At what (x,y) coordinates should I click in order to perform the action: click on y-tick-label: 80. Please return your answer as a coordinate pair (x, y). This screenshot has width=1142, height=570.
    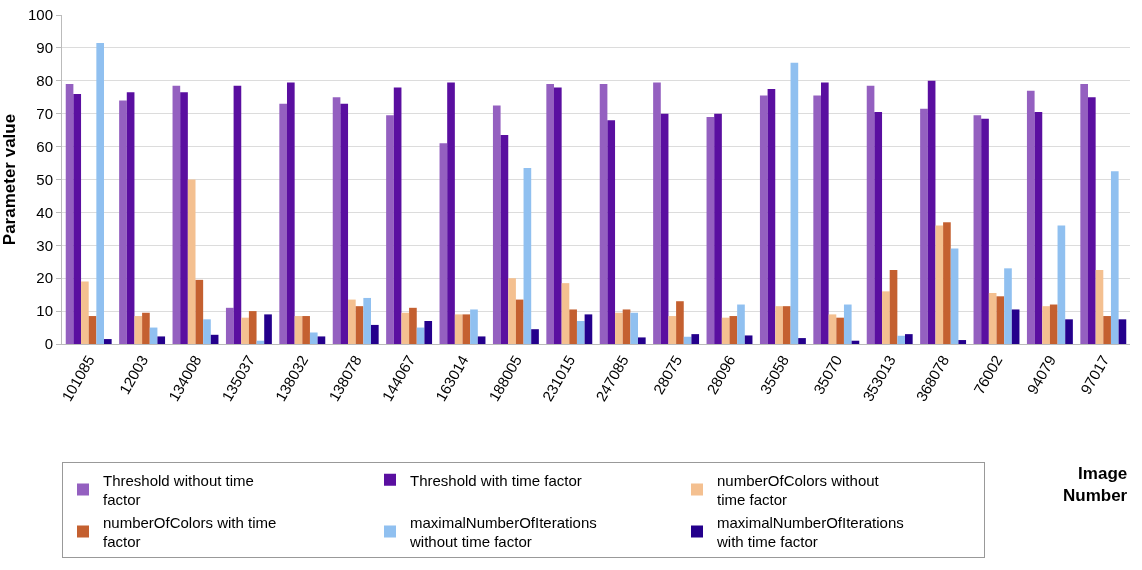
    Looking at the image, I should click on (44, 81).